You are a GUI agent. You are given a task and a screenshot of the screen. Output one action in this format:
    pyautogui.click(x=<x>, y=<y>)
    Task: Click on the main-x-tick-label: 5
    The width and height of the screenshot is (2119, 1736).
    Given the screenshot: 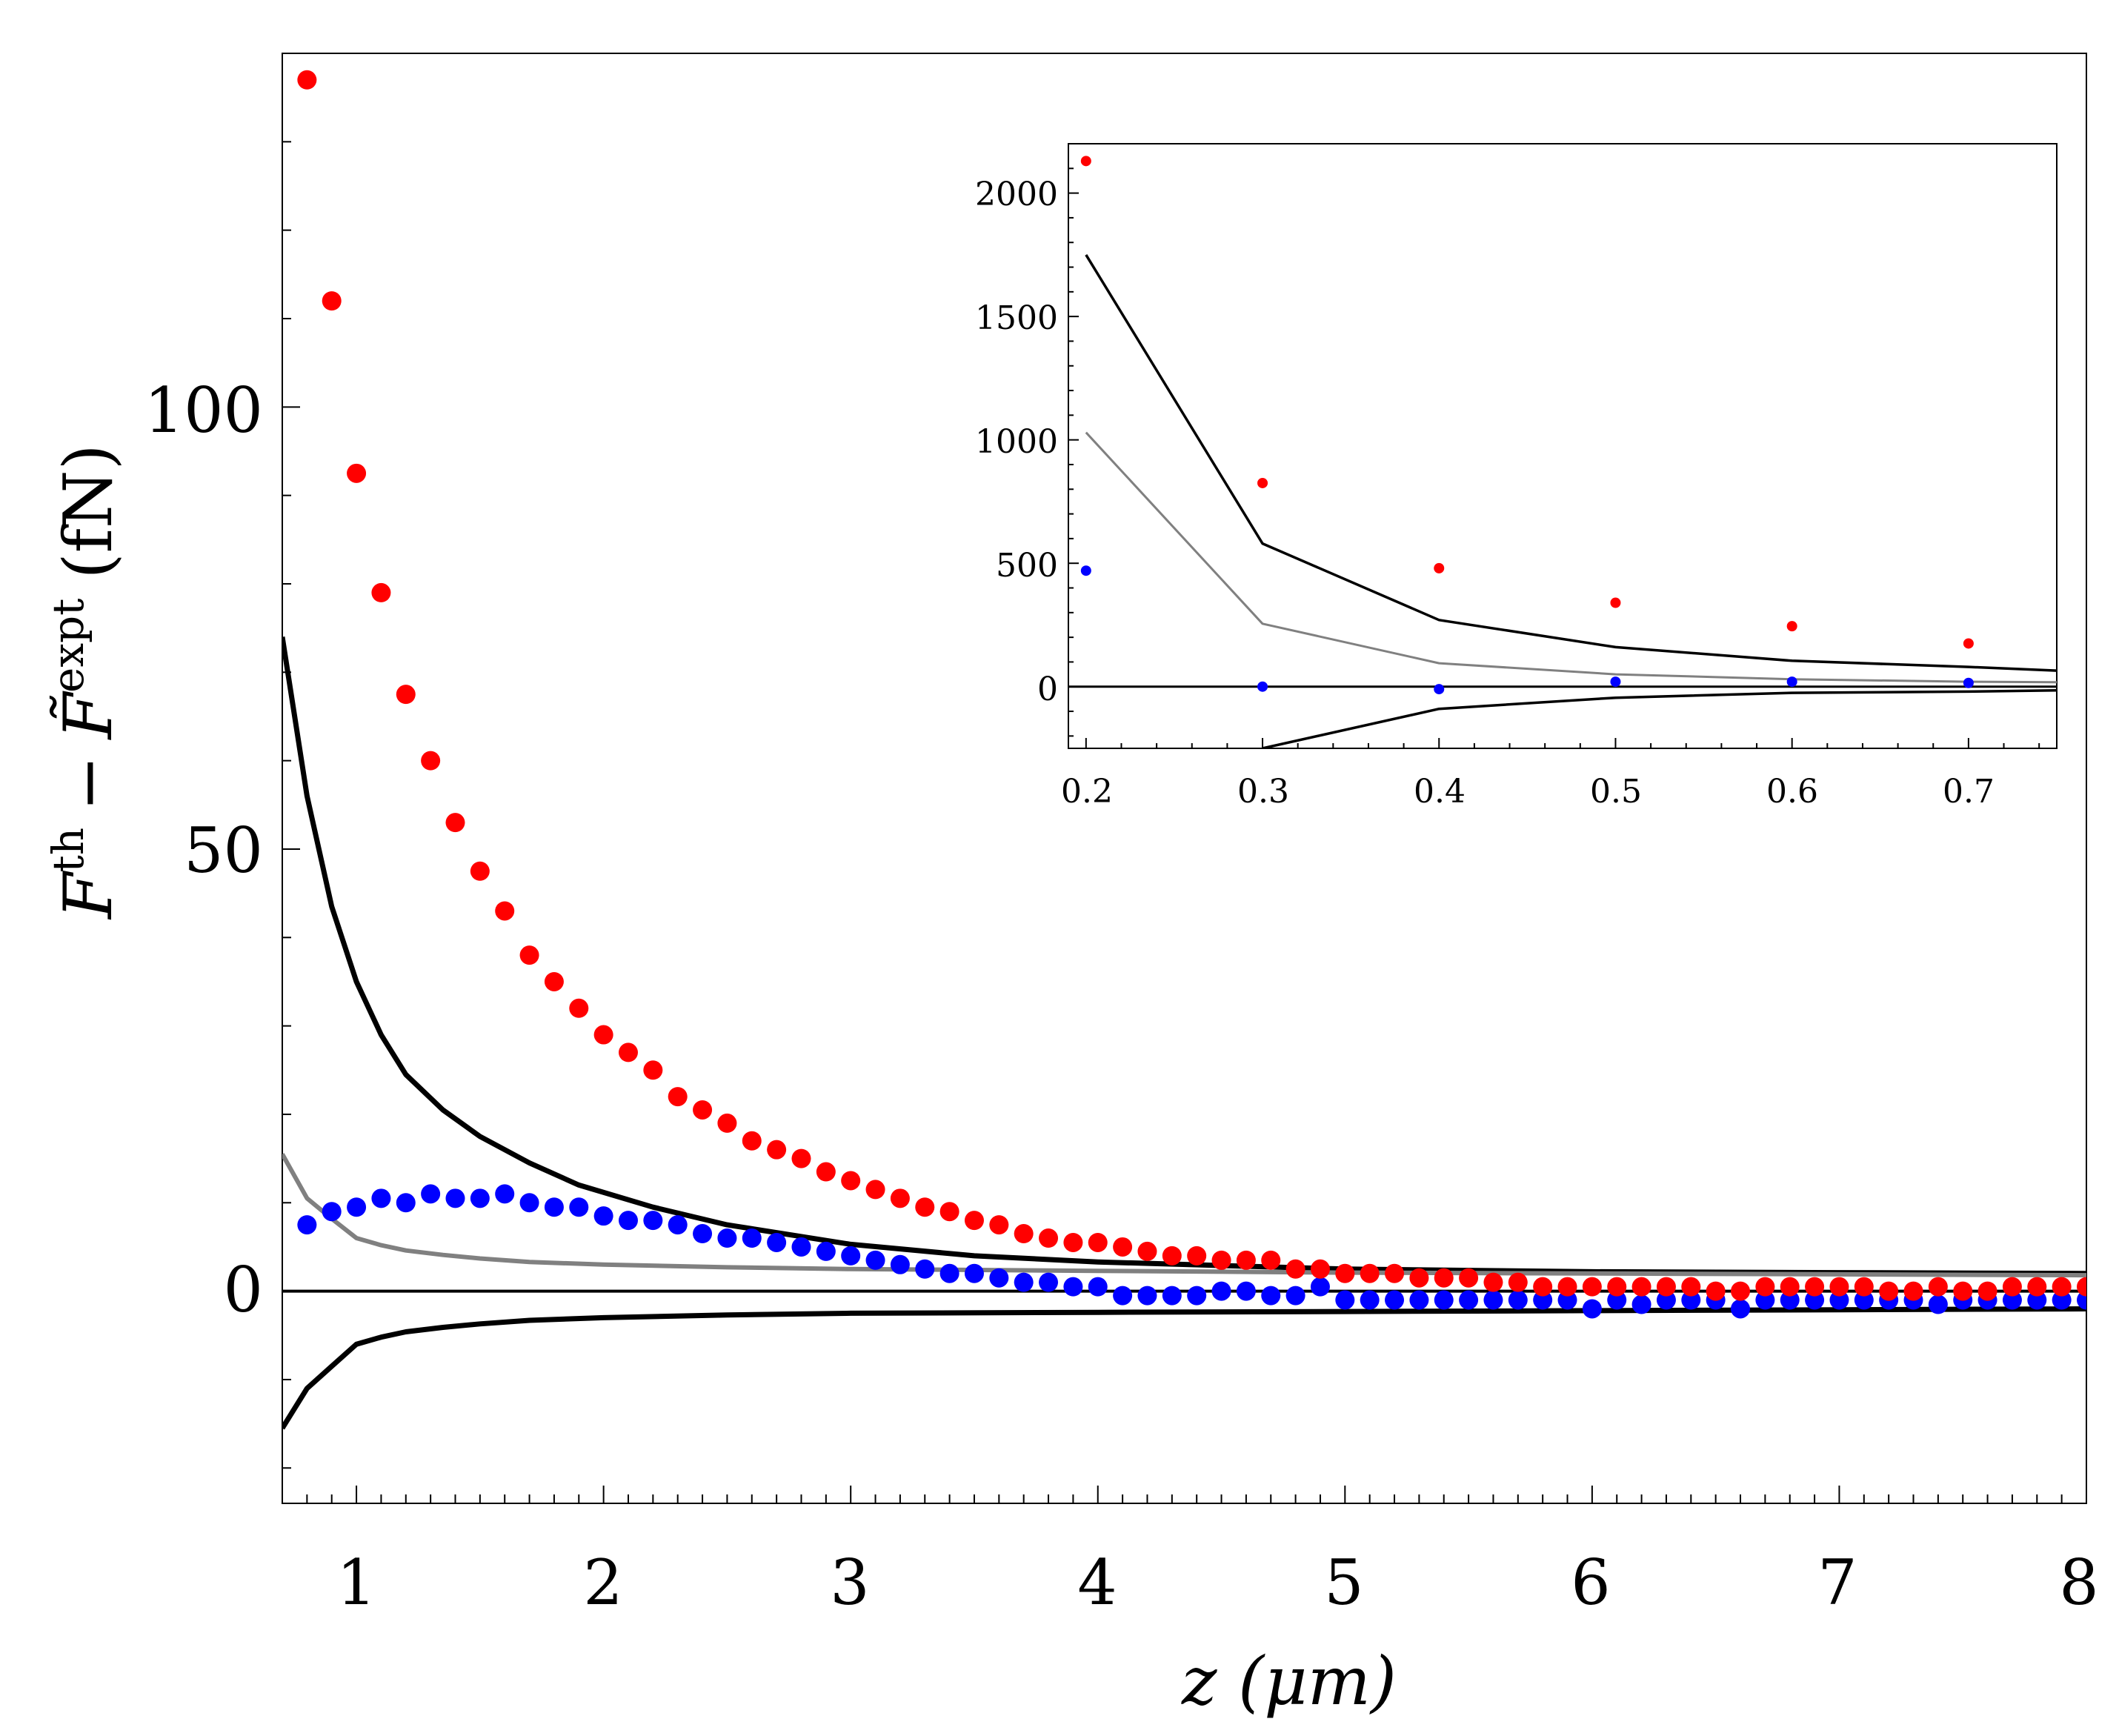 What is the action you would take?
    pyautogui.click(x=1343, y=1582)
    